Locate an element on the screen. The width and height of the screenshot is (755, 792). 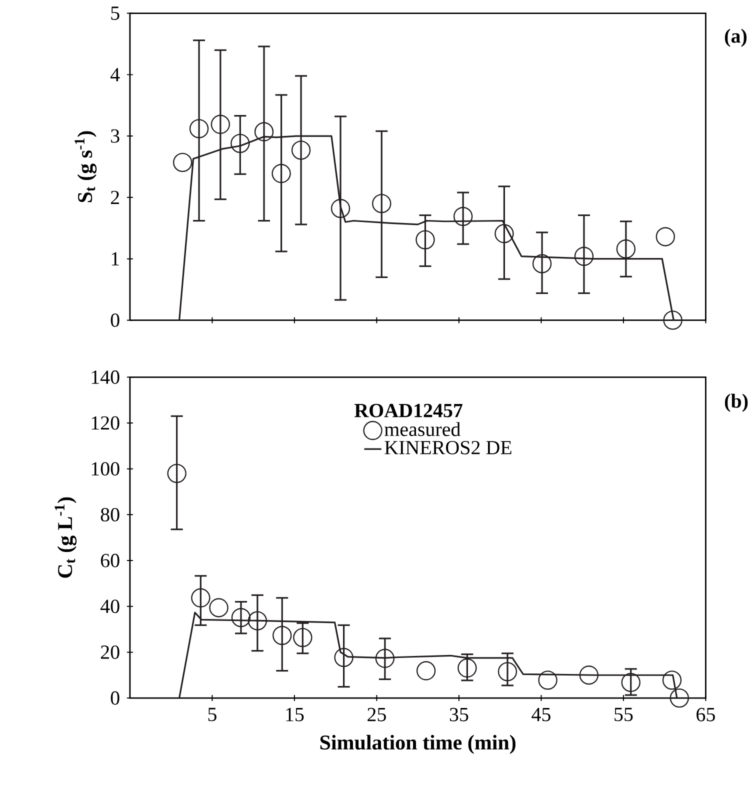
y-tick-label: 120 is located at coordinates (106, 423).